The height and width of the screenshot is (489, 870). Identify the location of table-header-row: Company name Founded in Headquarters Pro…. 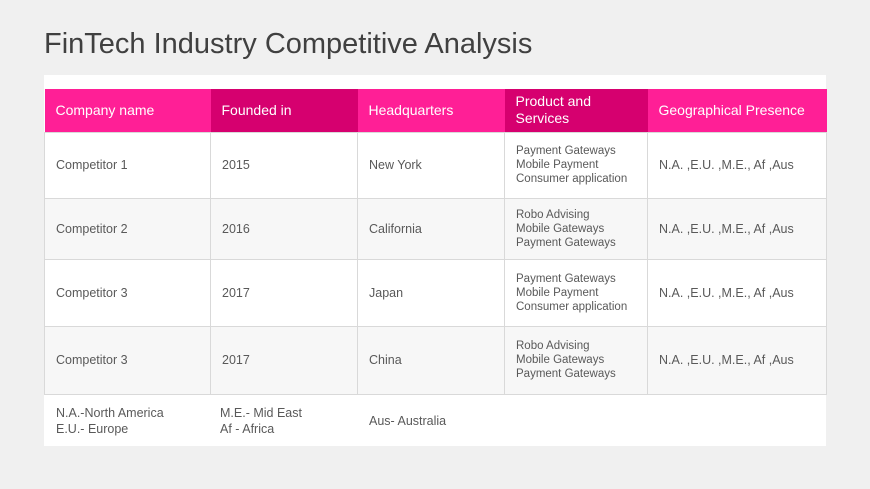
(435, 110).